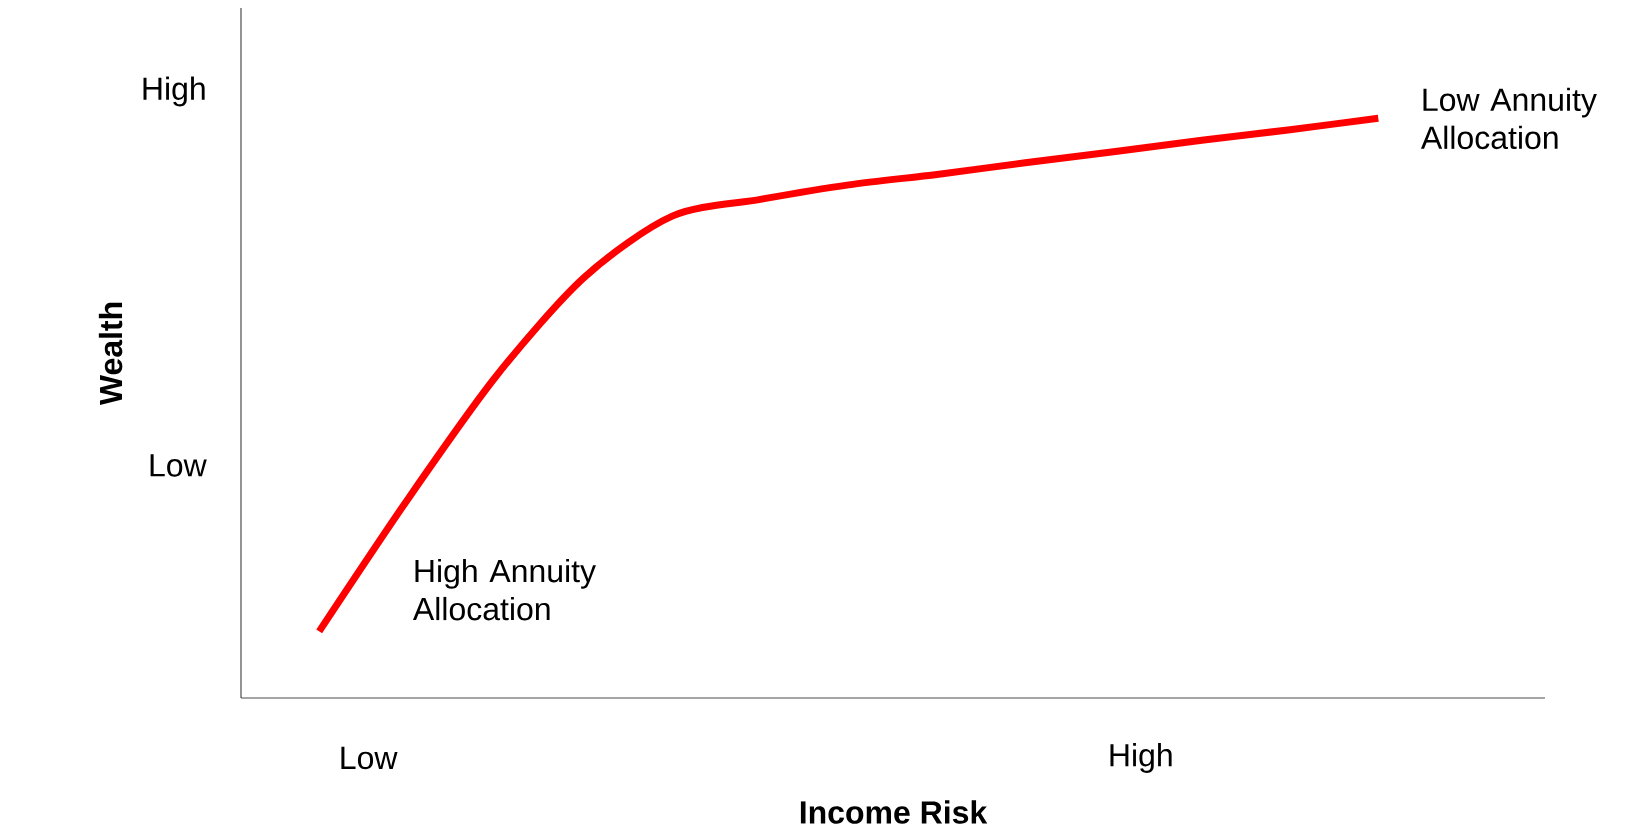 This screenshot has width=1635, height=836. What do you see at coordinates (894, 812) in the screenshot?
I see `x-axis-title: Income Risk` at bounding box center [894, 812].